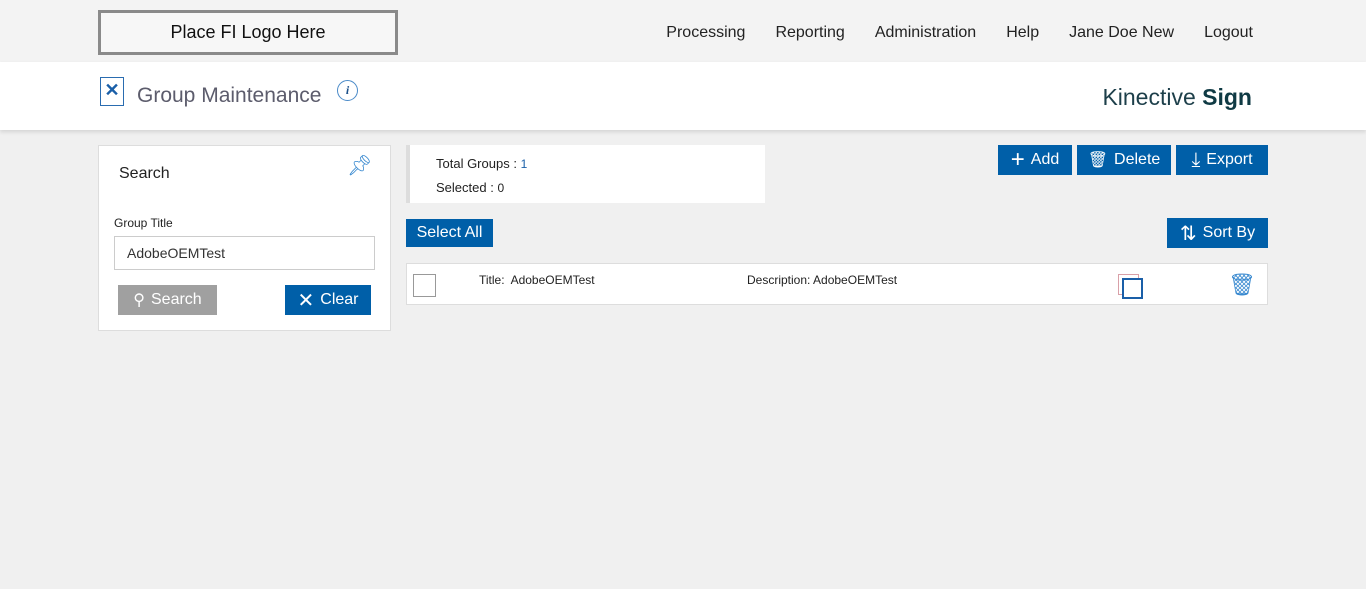  What do you see at coordinates (1122, 32) in the screenshot?
I see `nav-user: Jane Doe New` at bounding box center [1122, 32].